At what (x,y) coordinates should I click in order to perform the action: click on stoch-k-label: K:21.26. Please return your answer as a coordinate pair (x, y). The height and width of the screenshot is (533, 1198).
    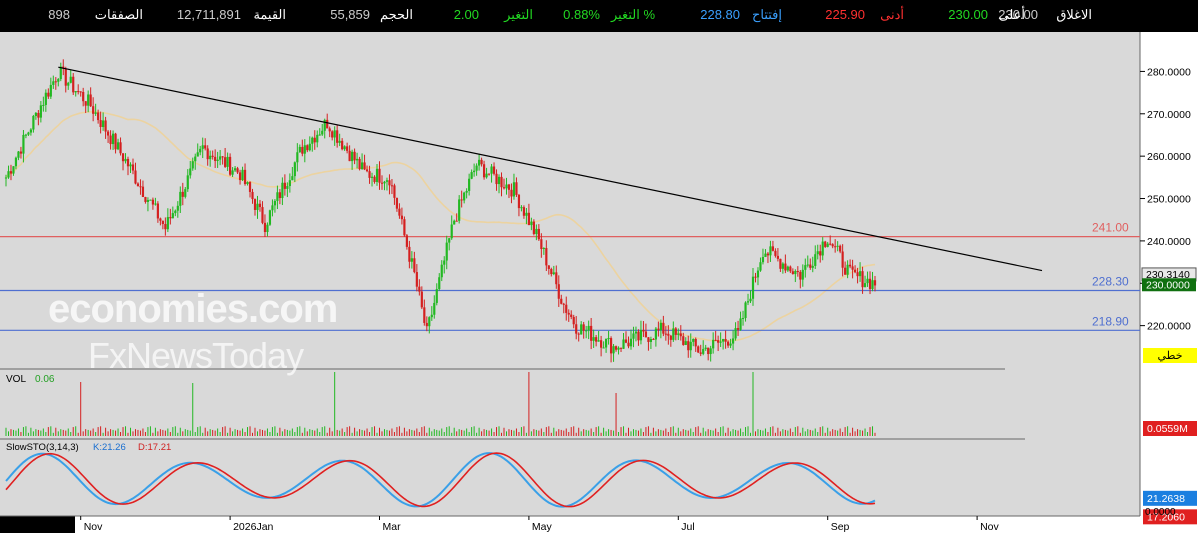
    Looking at the image, I should click on (109, 447).